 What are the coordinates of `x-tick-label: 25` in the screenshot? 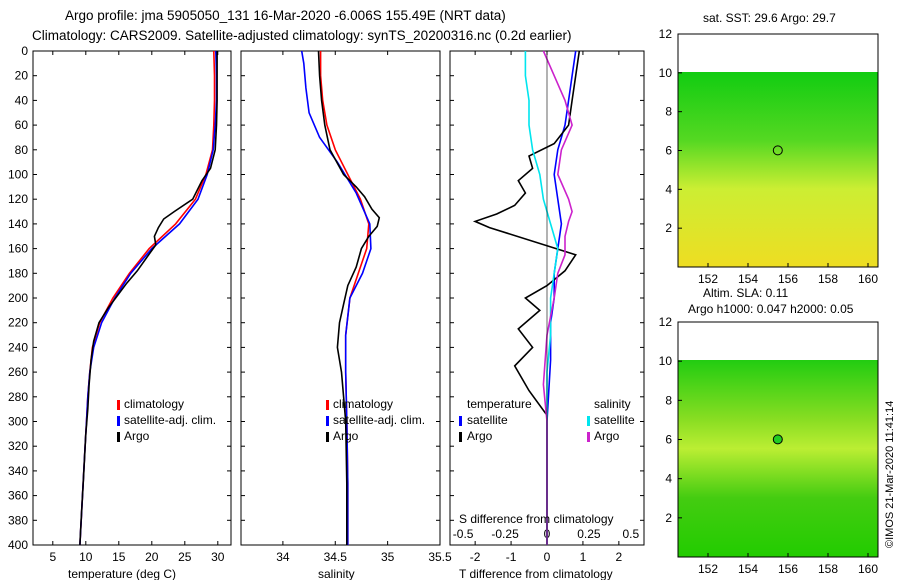 It's located at (185, 557).